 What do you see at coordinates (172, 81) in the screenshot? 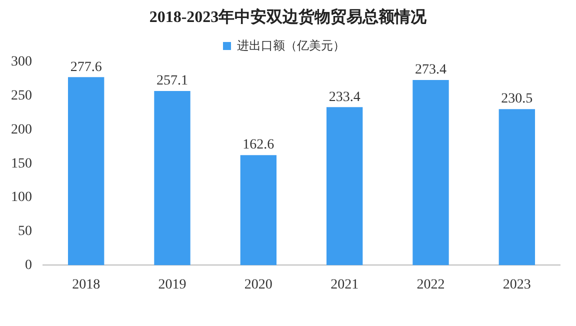
I see `data-label: 257.1` at bounding box center [172, 81].